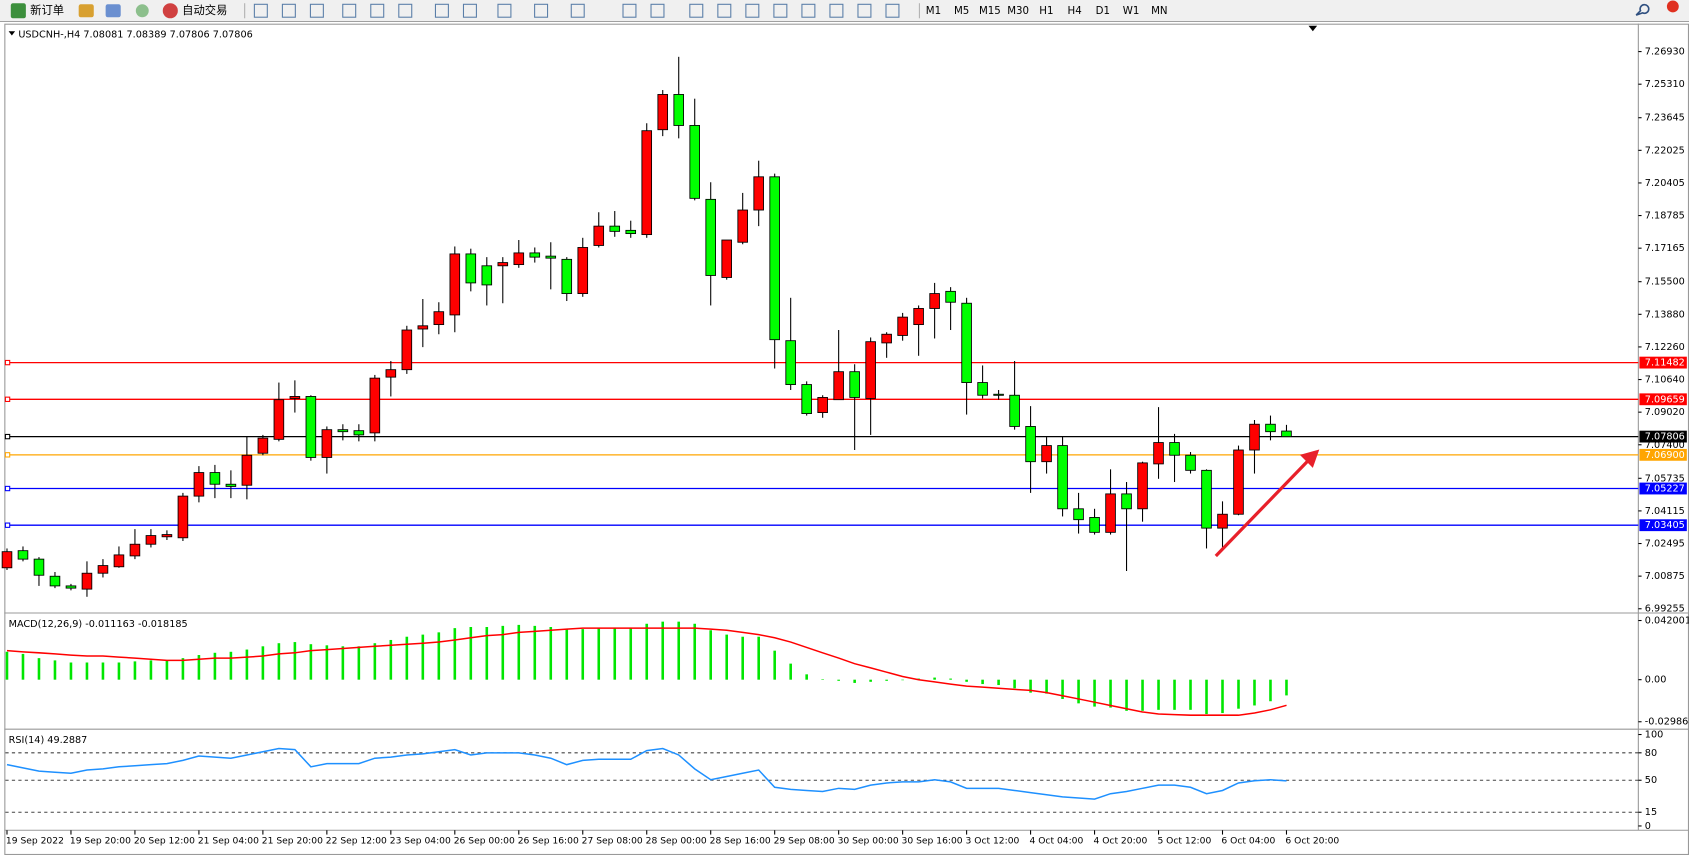 The image size is (1689, 855). I want to click on panel-title: MACD(12,26,9) -0.011163 -0.018185, so click(98, 624).